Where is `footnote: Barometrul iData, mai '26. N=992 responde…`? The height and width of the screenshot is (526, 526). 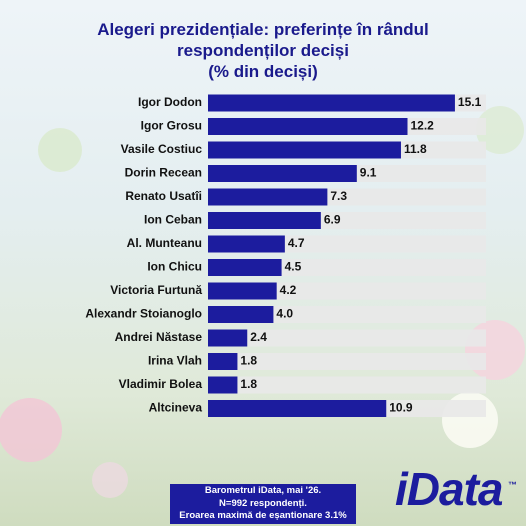 footnote: Barometrul iData, mai '26. N=992 responde… is located at coordinates (263, 504).